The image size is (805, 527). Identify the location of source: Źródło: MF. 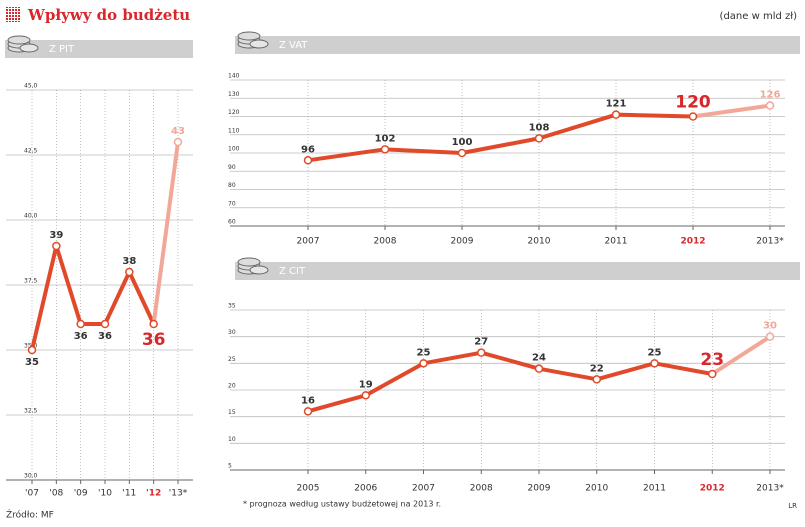
(30, 515).